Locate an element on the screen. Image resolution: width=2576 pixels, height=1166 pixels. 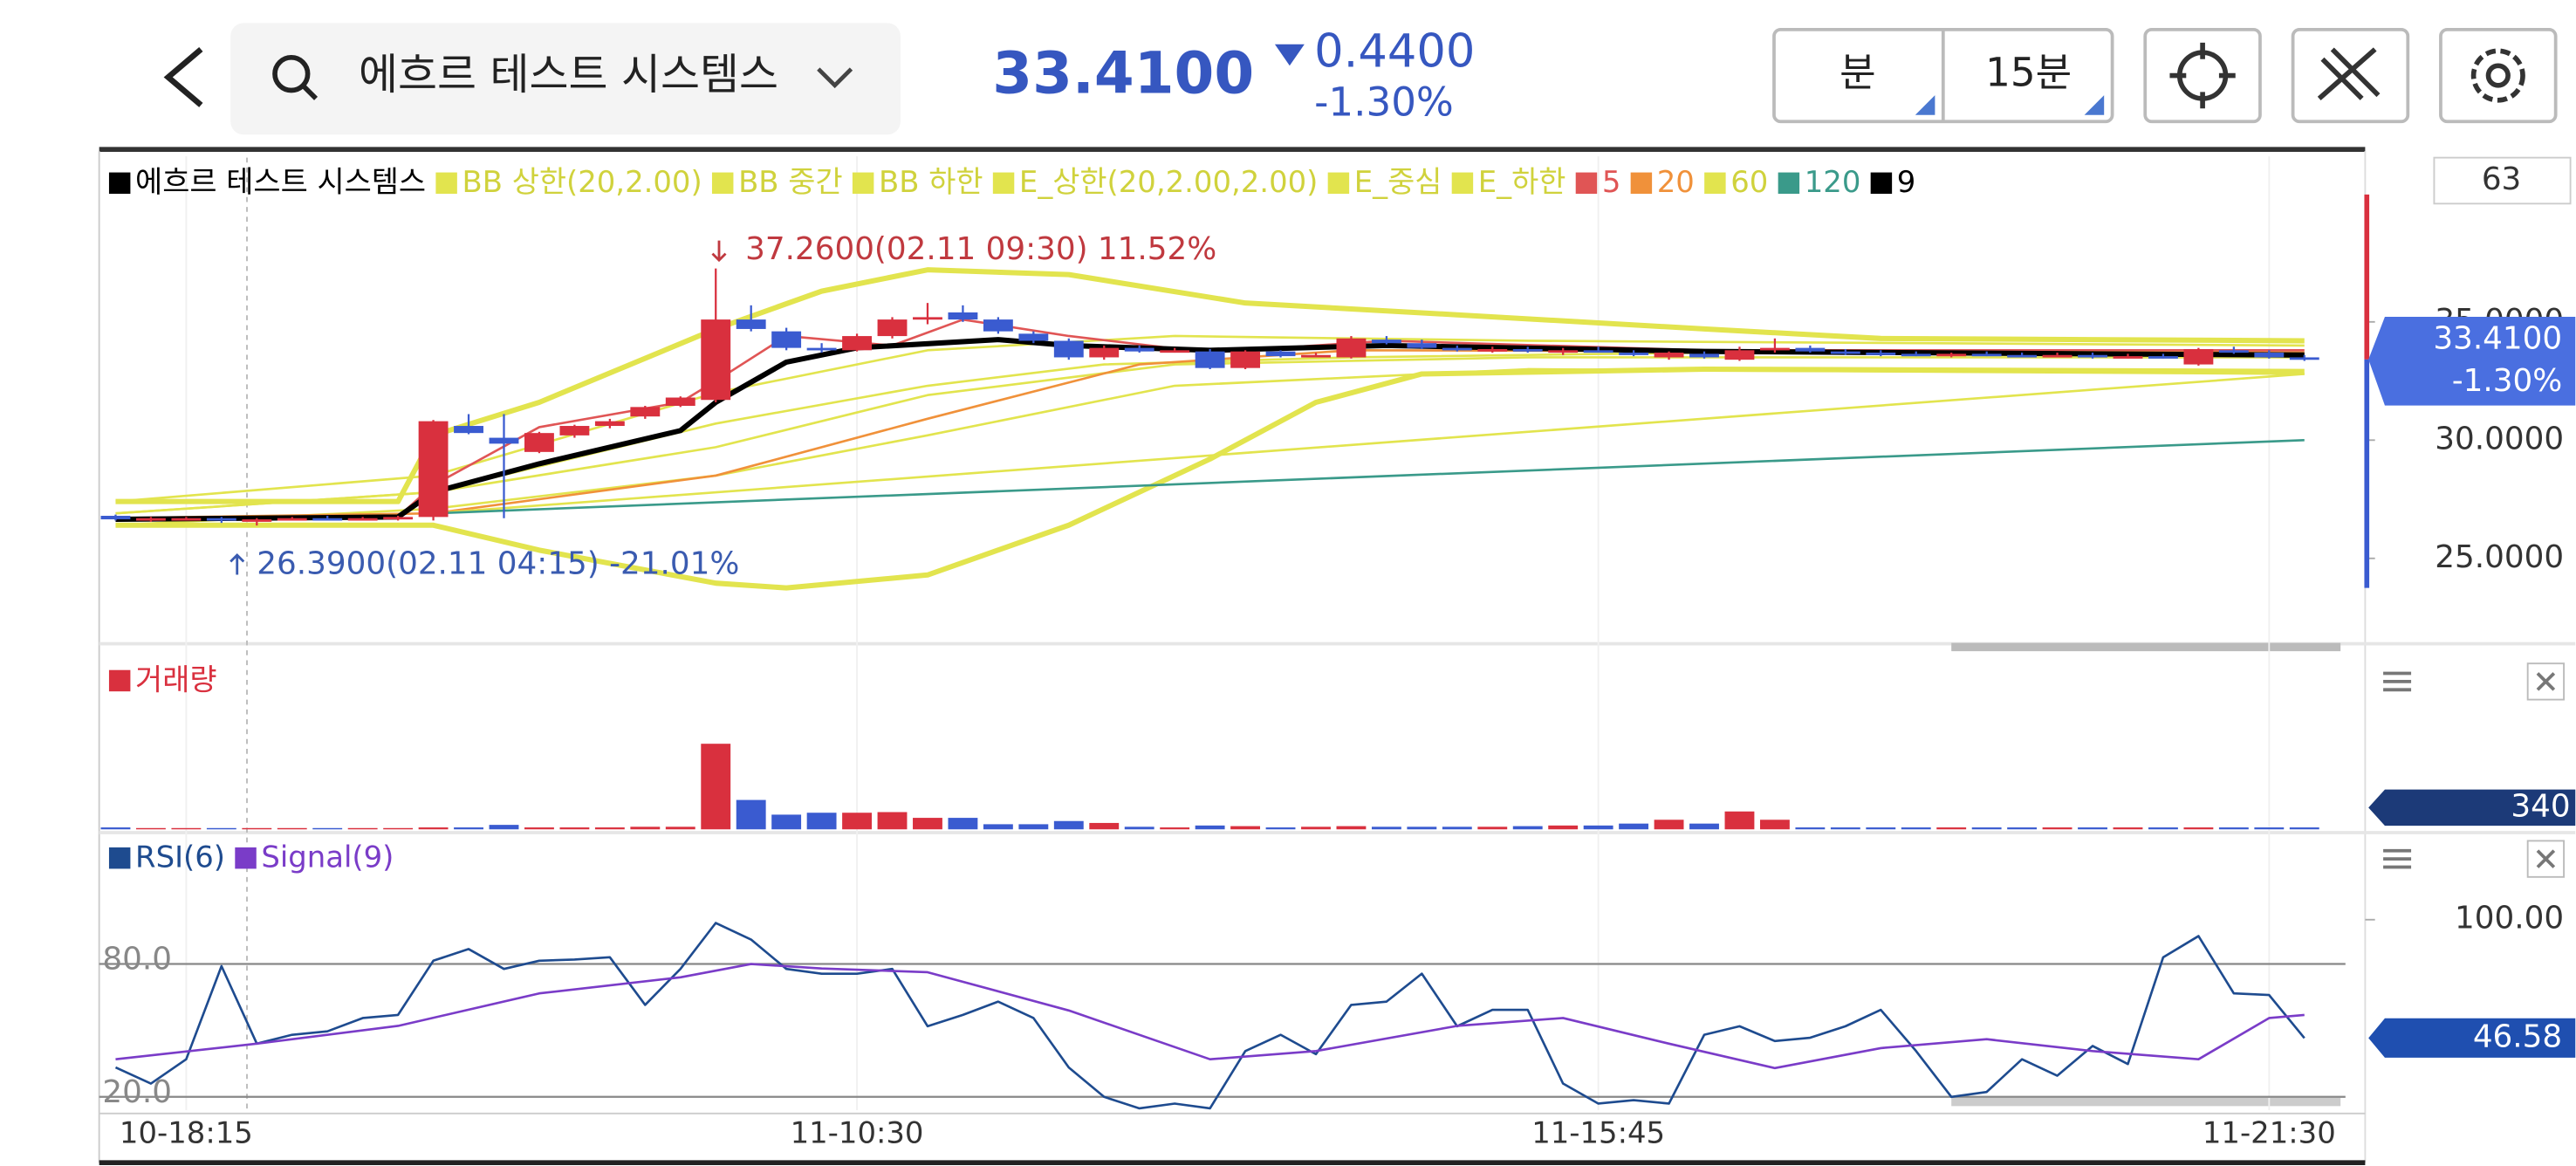
bar-count-box is located at coordinates (2502, 180).